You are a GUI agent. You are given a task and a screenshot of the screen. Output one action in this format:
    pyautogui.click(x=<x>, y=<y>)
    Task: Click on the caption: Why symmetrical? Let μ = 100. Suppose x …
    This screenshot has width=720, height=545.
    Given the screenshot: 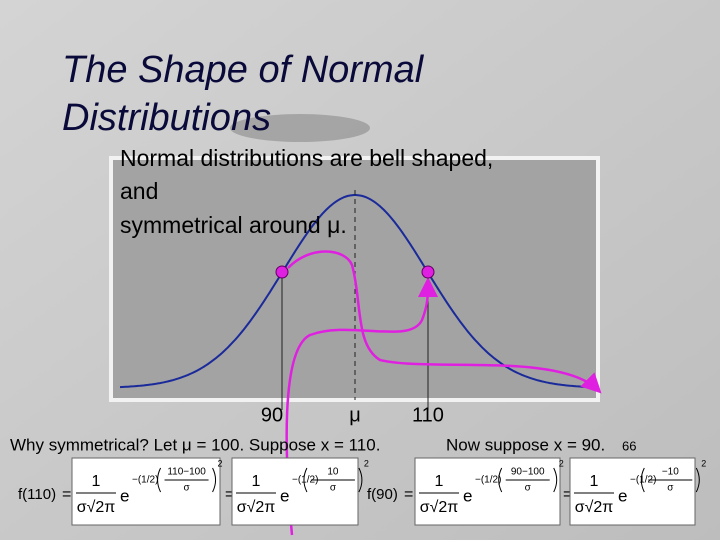 What is the action you would take?
    pyautogui.click(x=195, y=444)
    